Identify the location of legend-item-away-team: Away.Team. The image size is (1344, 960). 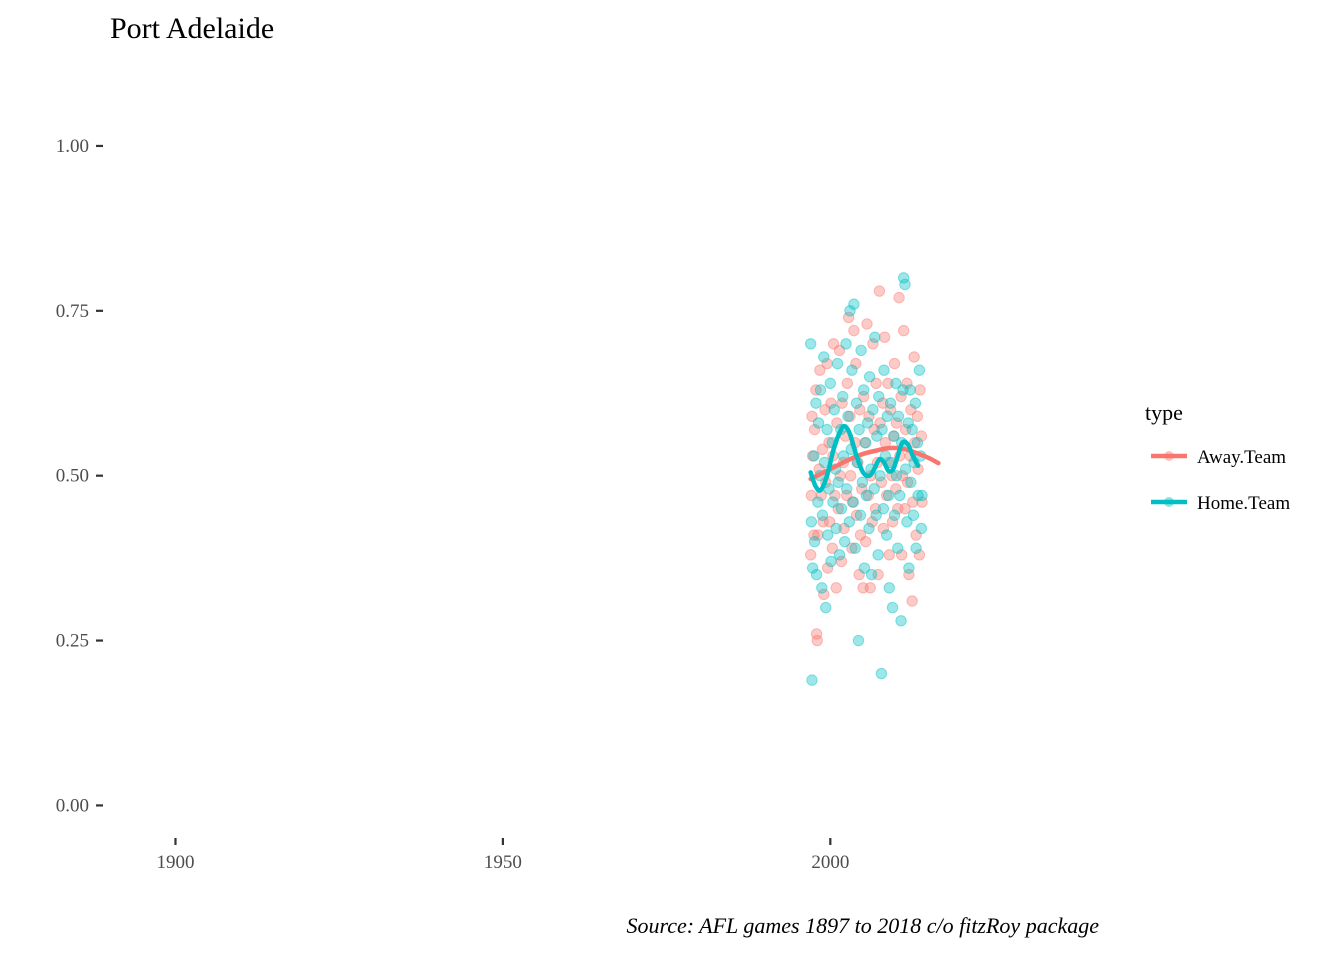
(1218, 457).